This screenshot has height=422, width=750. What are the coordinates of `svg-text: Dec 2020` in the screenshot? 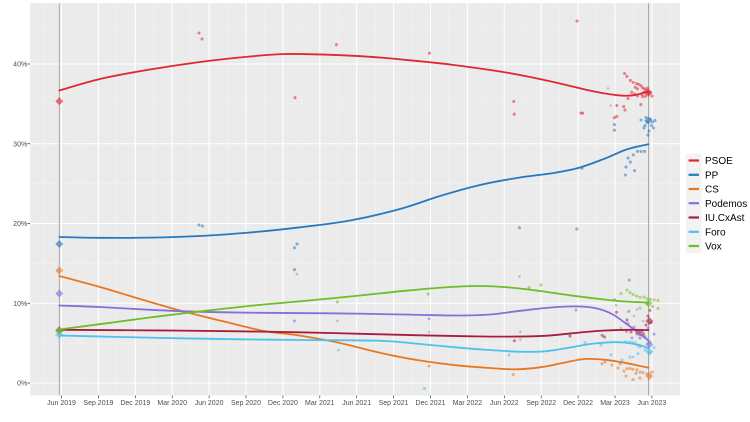 It's located at (283, 403).